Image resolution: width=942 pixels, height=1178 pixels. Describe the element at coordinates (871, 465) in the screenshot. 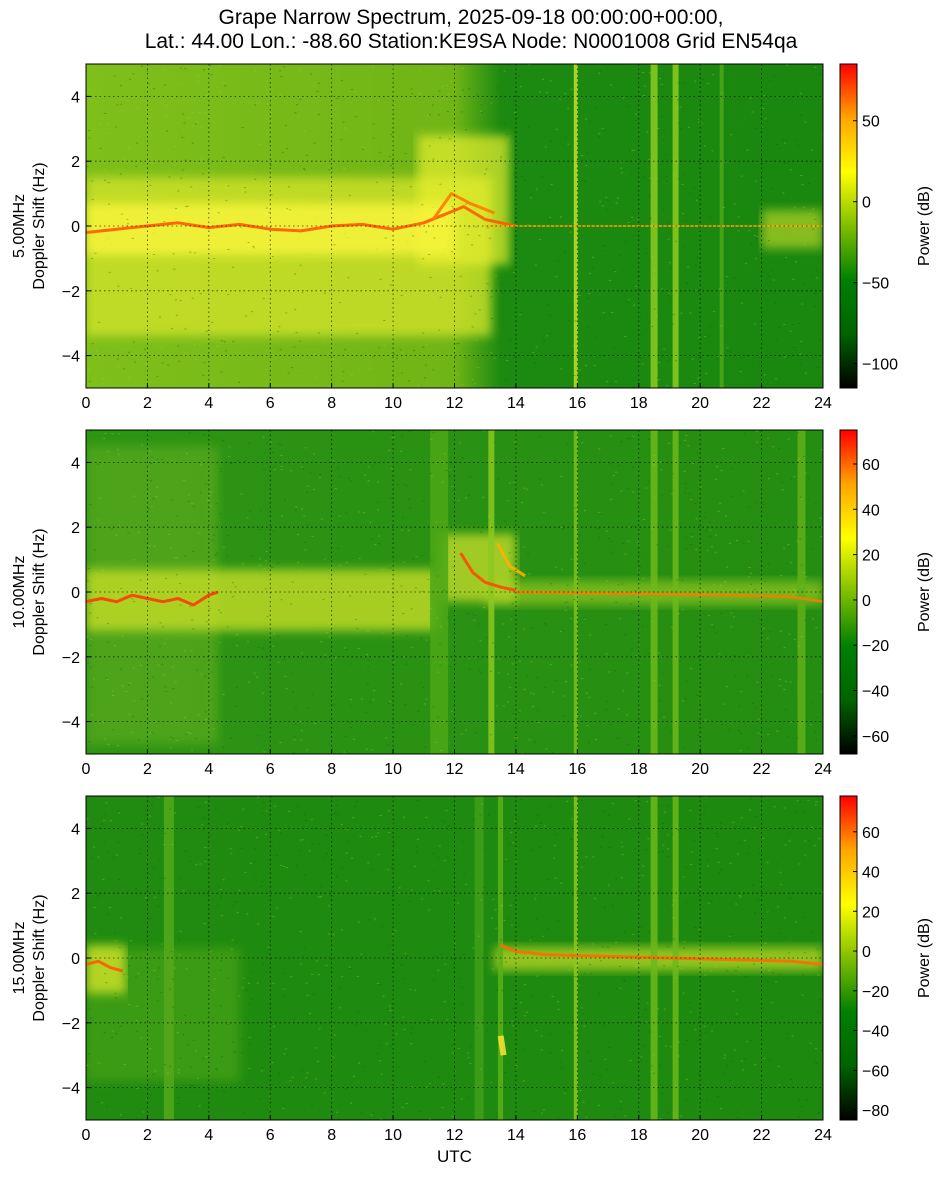

I see `colorbar-tick-label: 60` at that location.